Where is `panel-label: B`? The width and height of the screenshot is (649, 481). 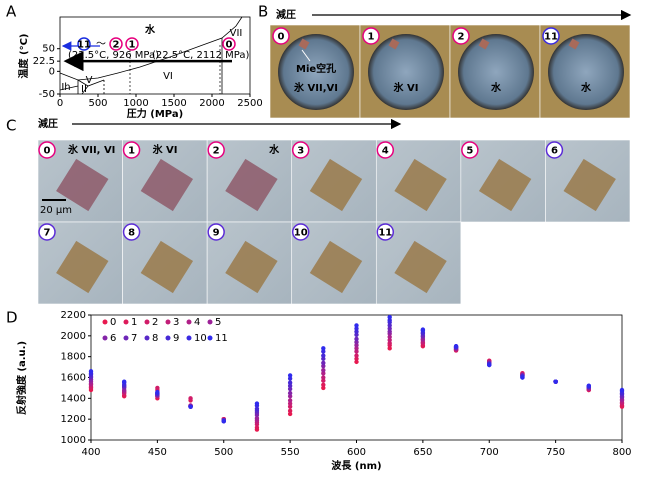 panel-label: B is located at coordinates (263, 12).